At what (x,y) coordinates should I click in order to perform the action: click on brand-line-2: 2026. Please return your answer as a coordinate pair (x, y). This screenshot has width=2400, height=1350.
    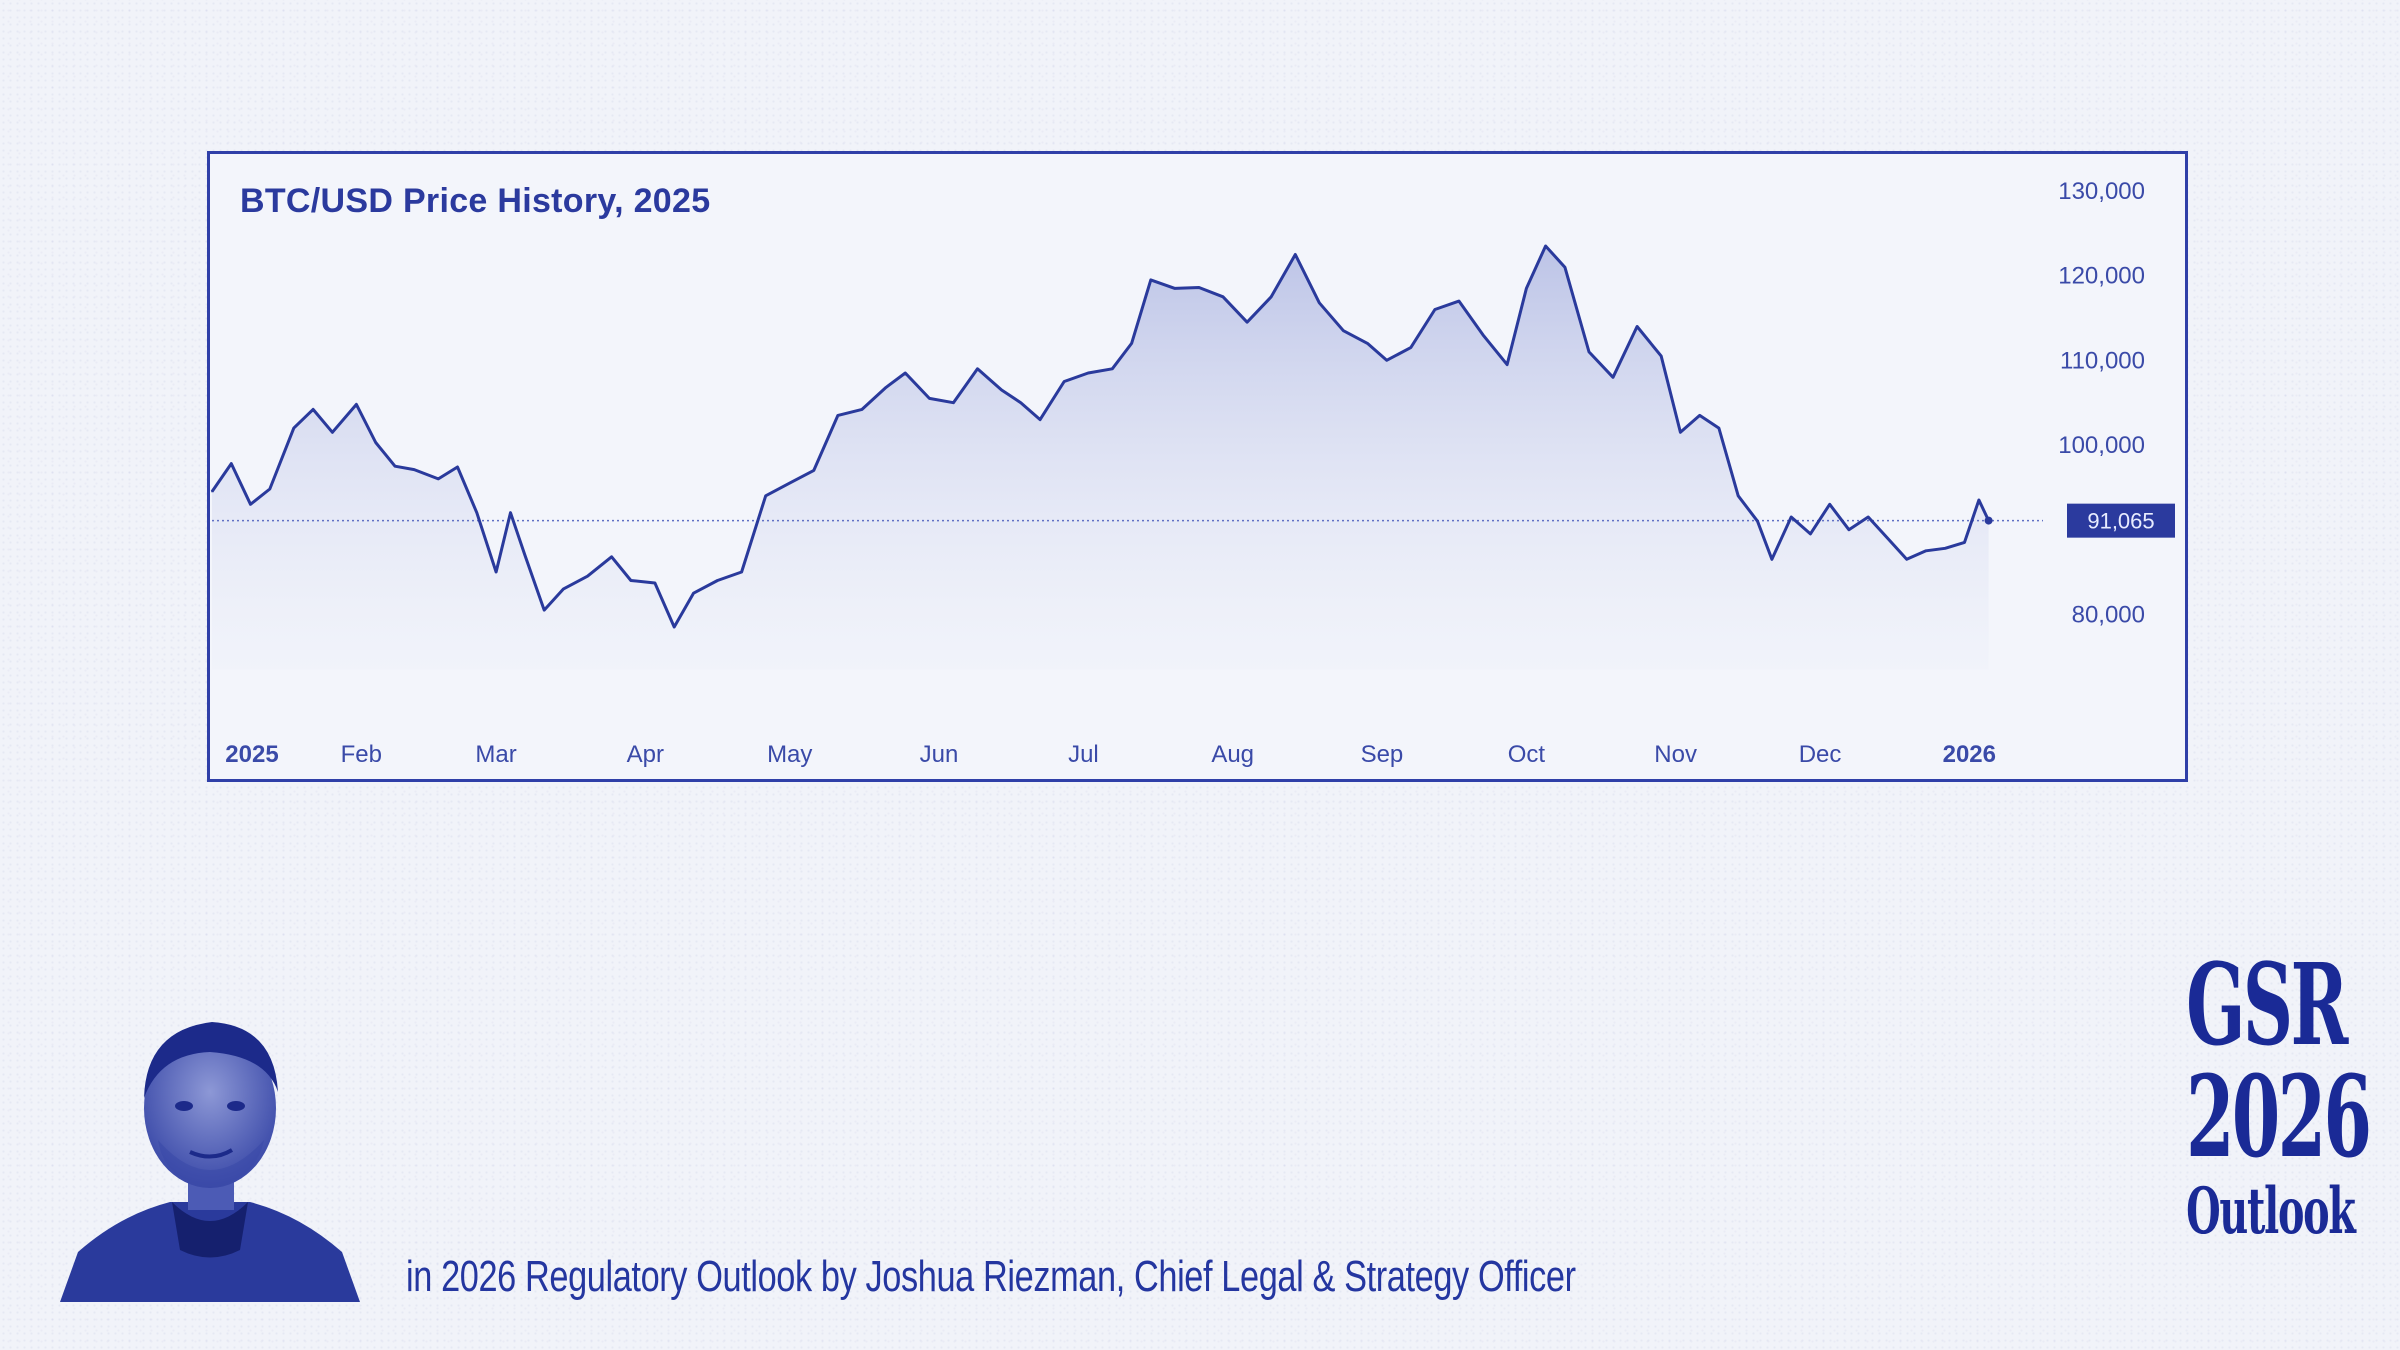
    Looking at the image, I should click on (2279, 1117).